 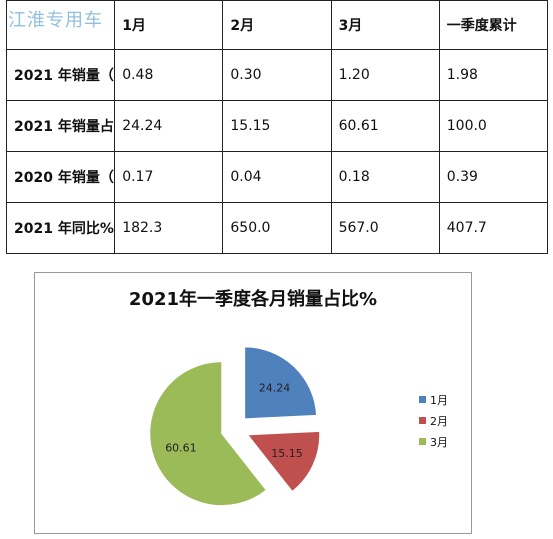 I want to click on table-header-row: 1月 2月 3月 一季度累计, so click(x=277, y=25).